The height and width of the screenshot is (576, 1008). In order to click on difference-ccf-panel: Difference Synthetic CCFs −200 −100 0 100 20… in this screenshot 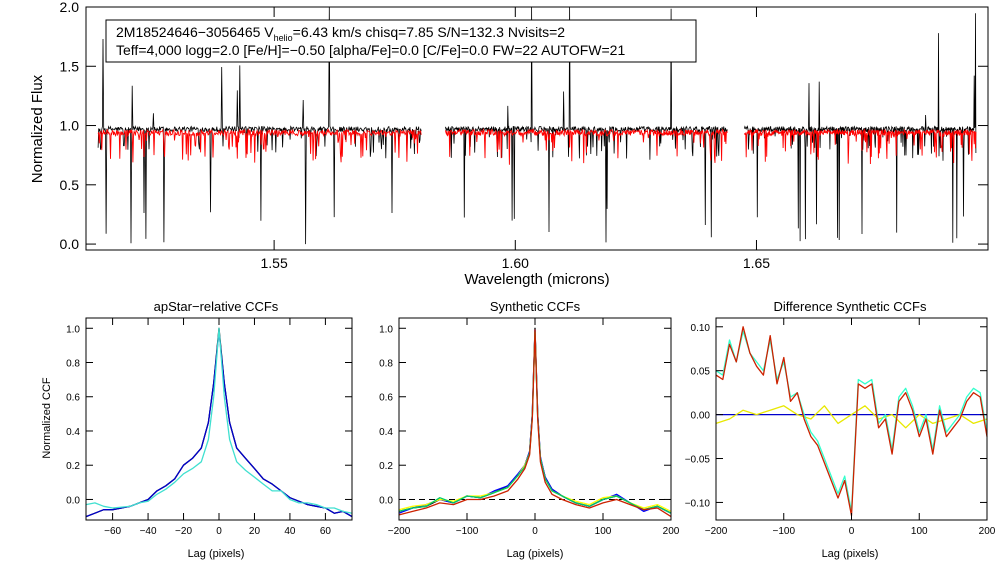, I will do `click(840, 429)`.